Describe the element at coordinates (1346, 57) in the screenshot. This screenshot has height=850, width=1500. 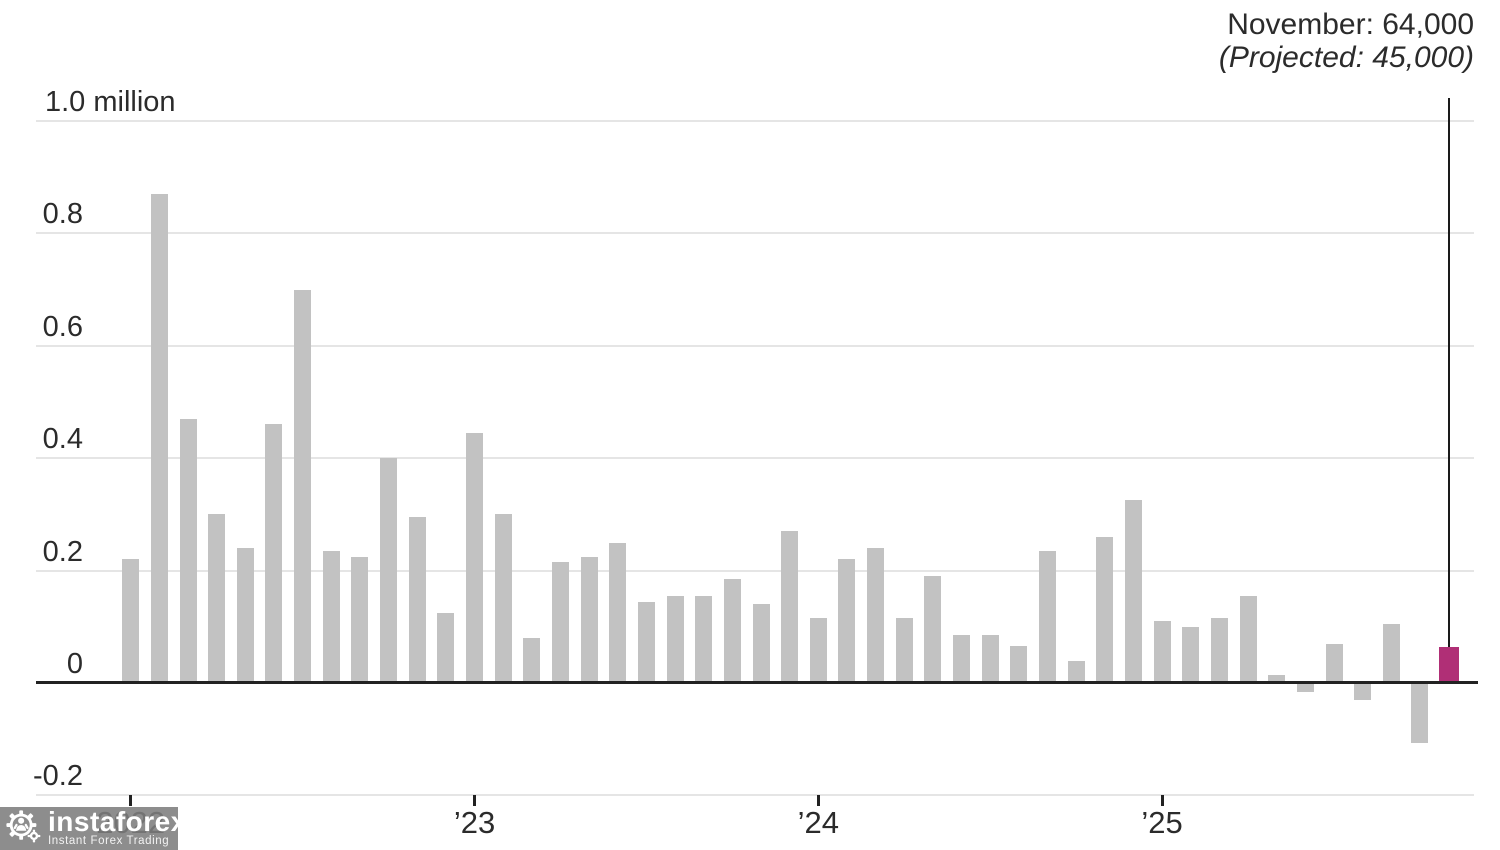
I see `annotation-projected: (Projected: 45,000)` at that location.